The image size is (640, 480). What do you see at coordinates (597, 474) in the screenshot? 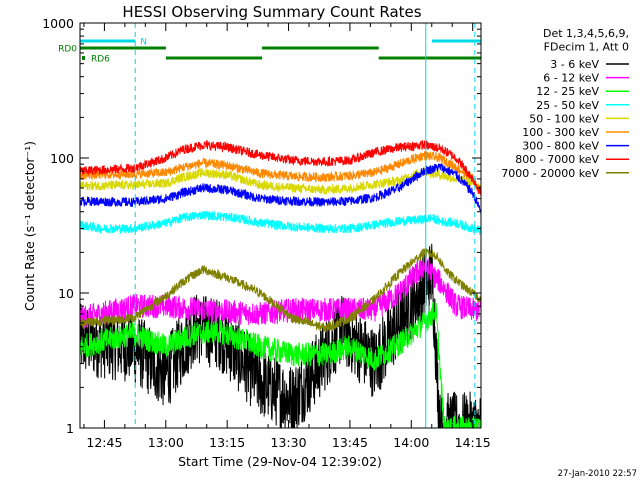
I see `render-timestamp: 27-Jan-2010 22:57` at bounding box center [597, 474].